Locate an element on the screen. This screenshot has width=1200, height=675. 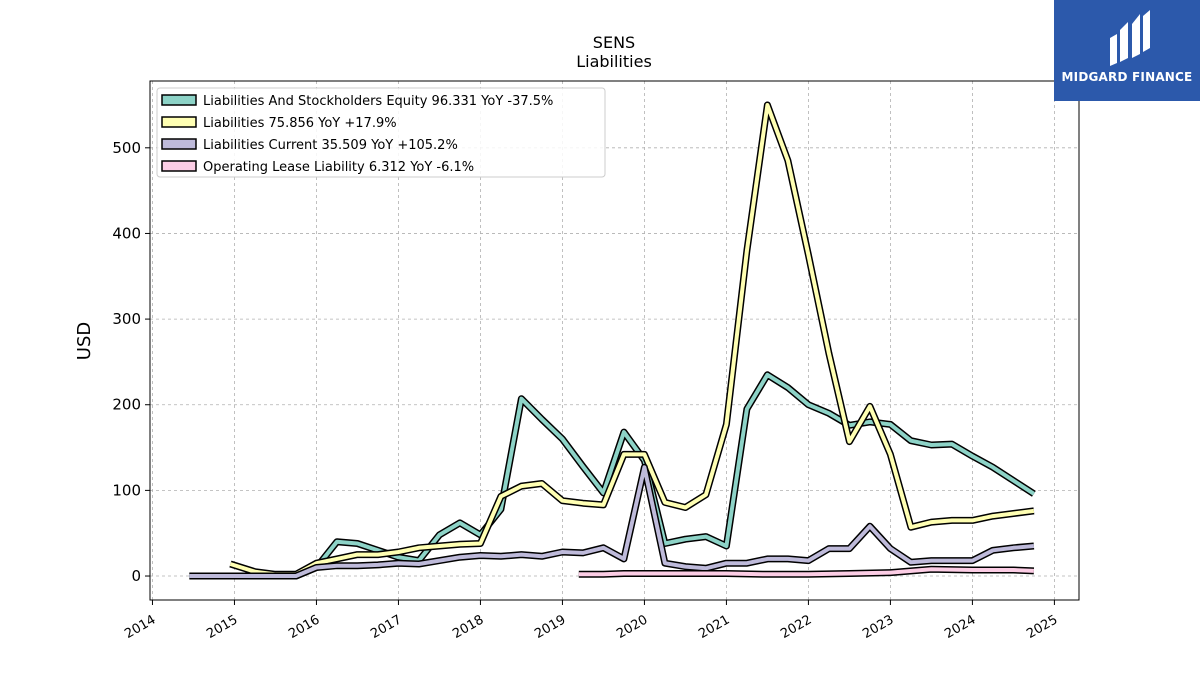
x-tick-label: 2019 is located at coordinates (550, 627).